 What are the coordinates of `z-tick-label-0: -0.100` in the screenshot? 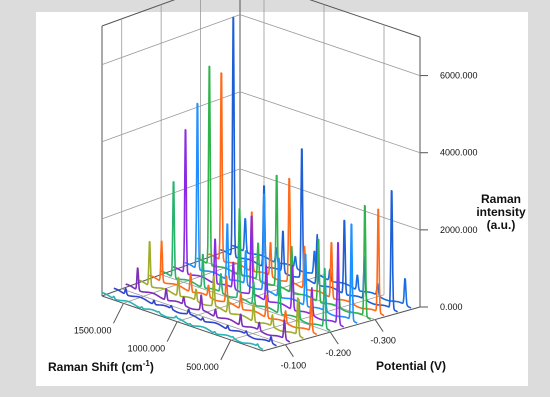 It's located at (294, 366).